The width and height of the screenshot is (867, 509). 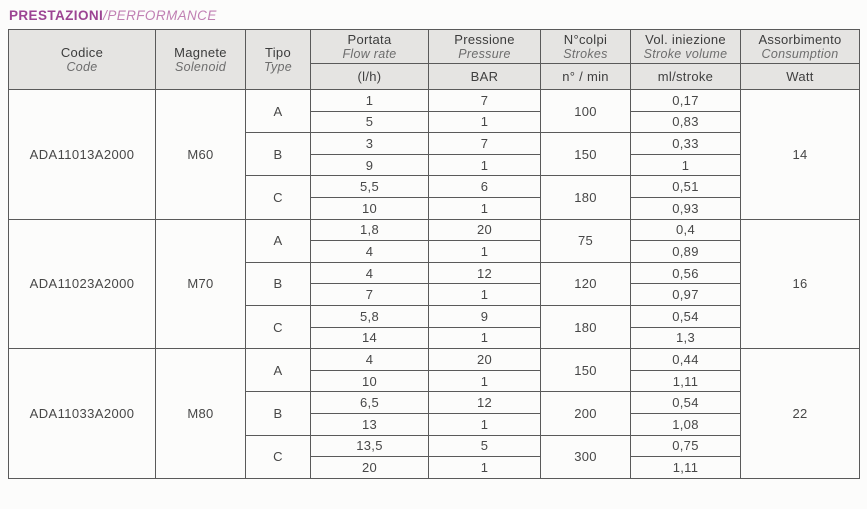 What do you see at coordinates (484, 76) in the screenshot?
I see `header-pressione-unit: BAR` at bounding box center [484, 76].